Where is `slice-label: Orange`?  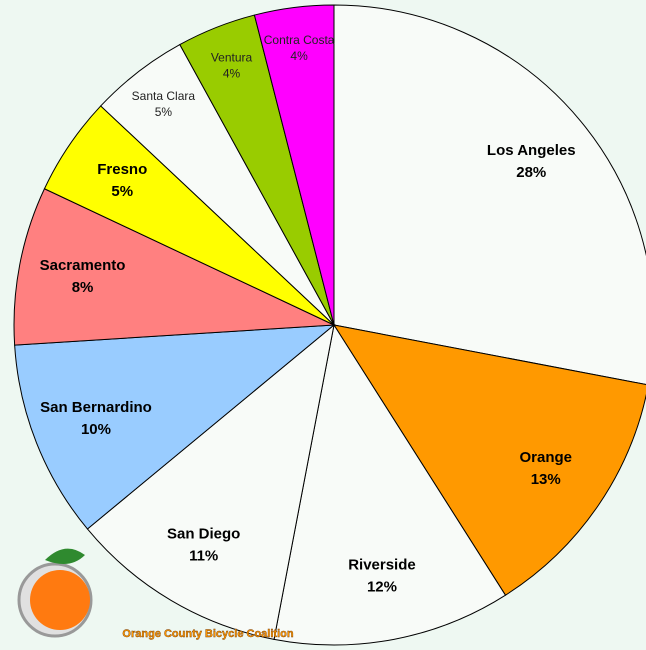
slice-label: Orange is located at coordinates (545, 457).